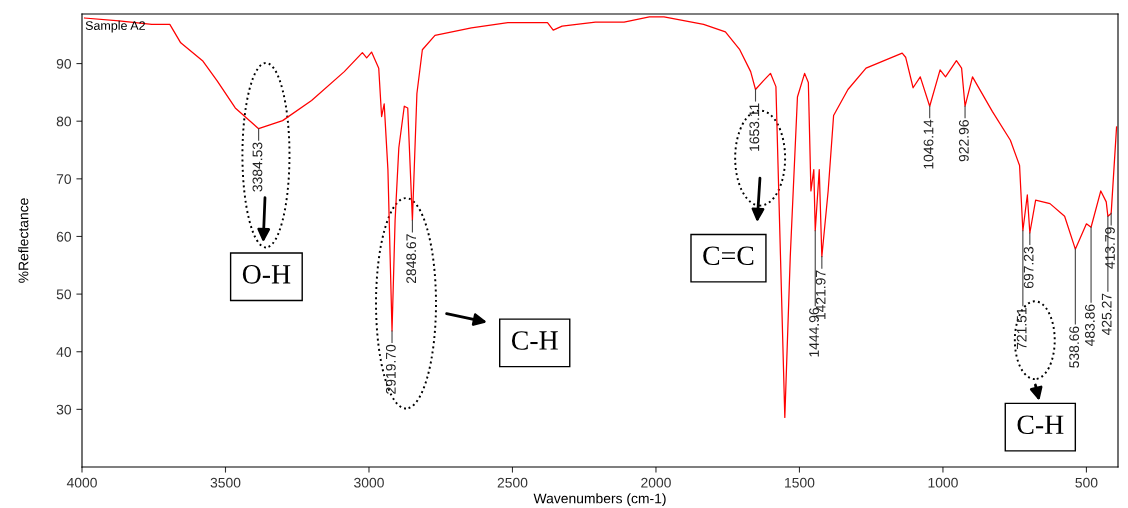 This screenshot has width=1128, height=508. I want to click on y-tick-label: 60, so click(64, 236).